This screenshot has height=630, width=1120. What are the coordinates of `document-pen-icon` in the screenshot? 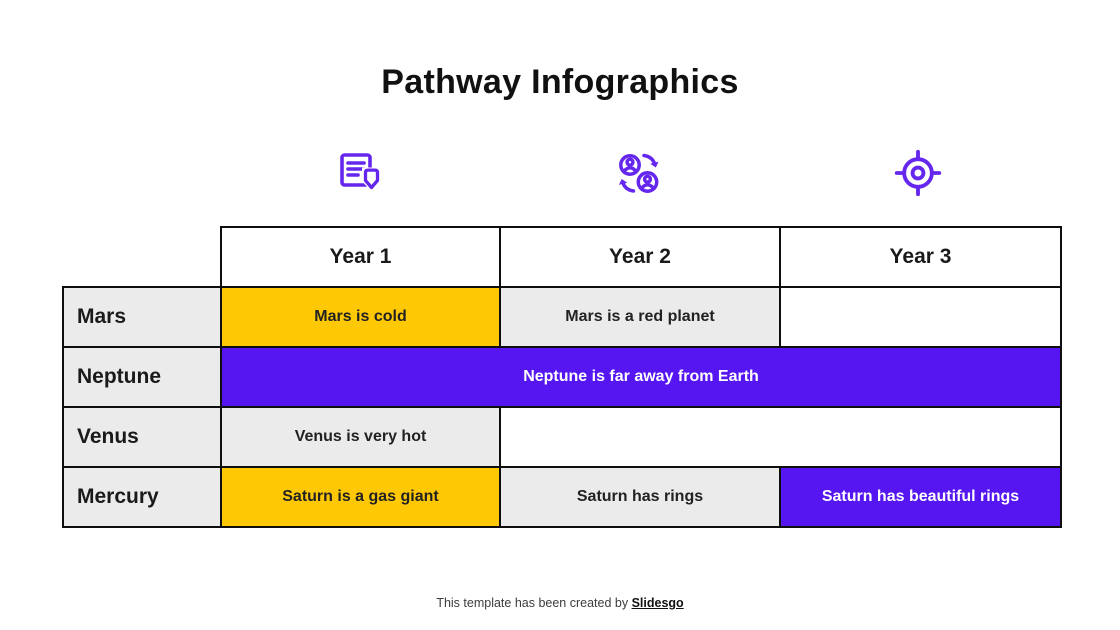 It's located at (360, 173).